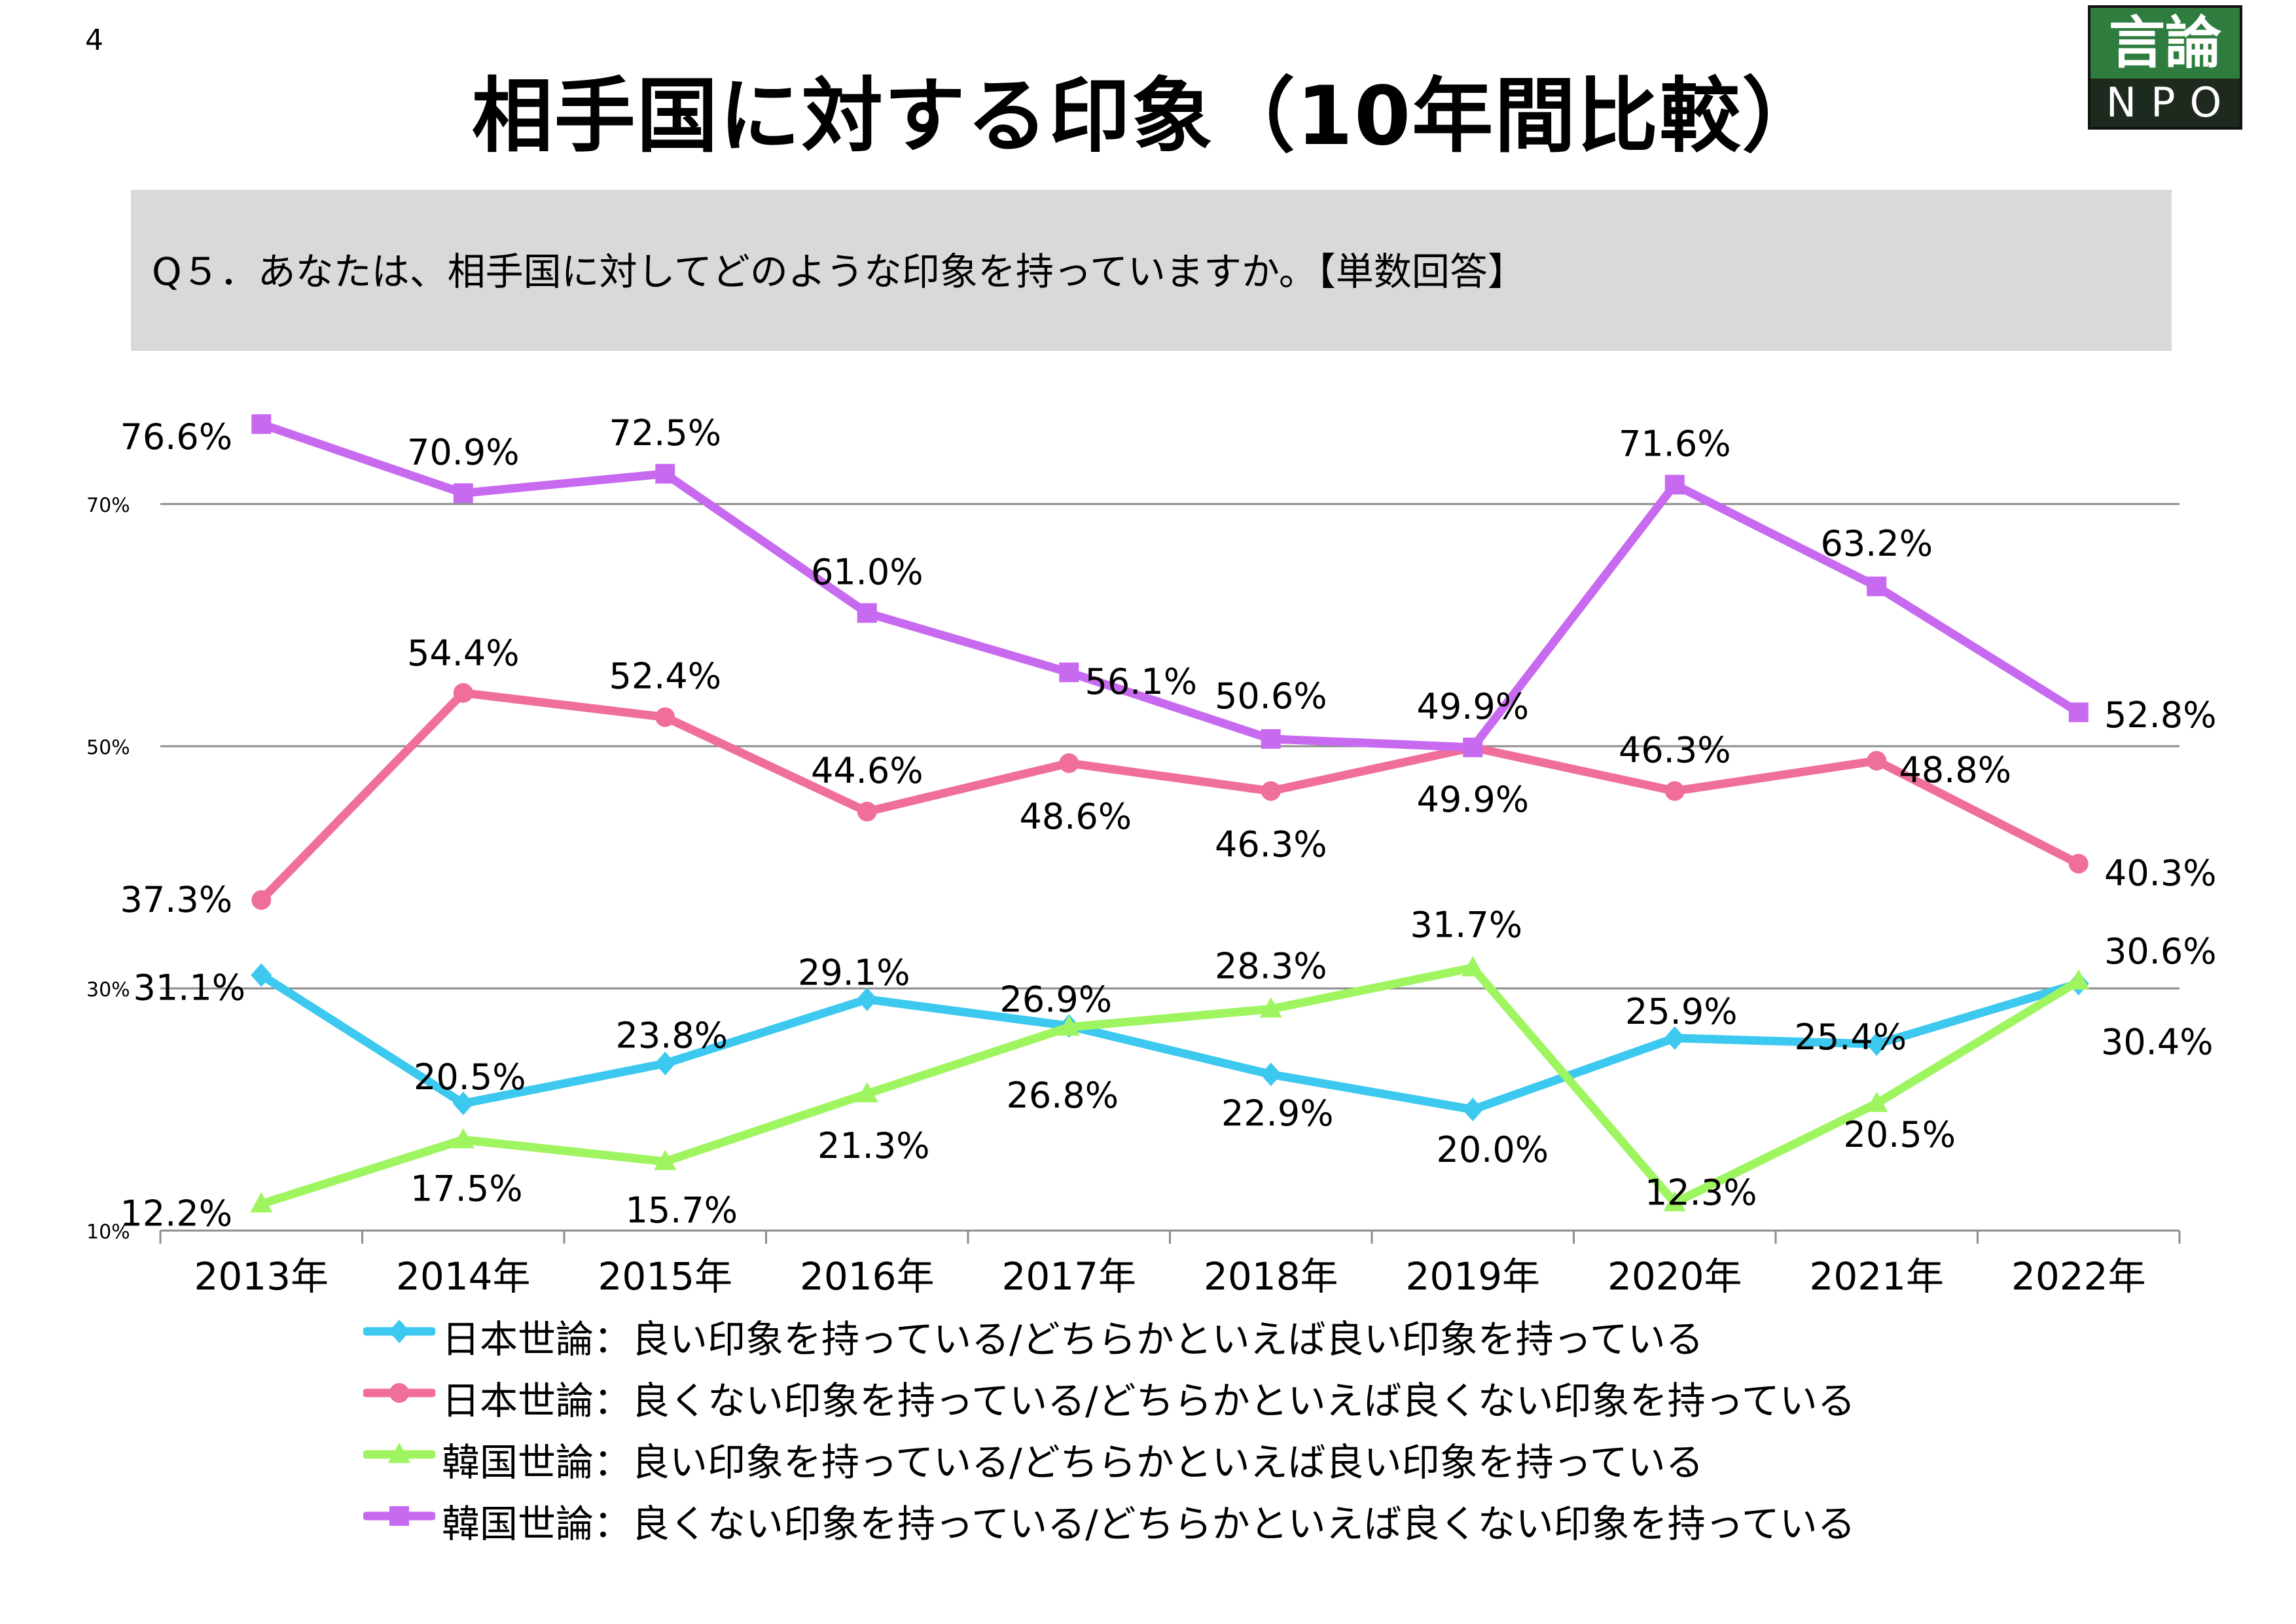 Image resolution: width=2296 pixels, height=1624 pixels. I want to click on page-number: 4, so click(94, 40).